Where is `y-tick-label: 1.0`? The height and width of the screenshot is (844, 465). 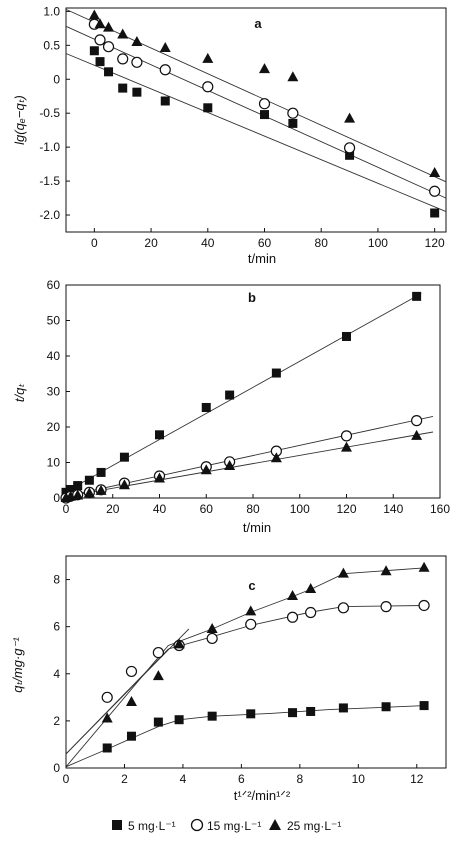 y-tick-label: 1.0 is located at coordinates (51, 11).